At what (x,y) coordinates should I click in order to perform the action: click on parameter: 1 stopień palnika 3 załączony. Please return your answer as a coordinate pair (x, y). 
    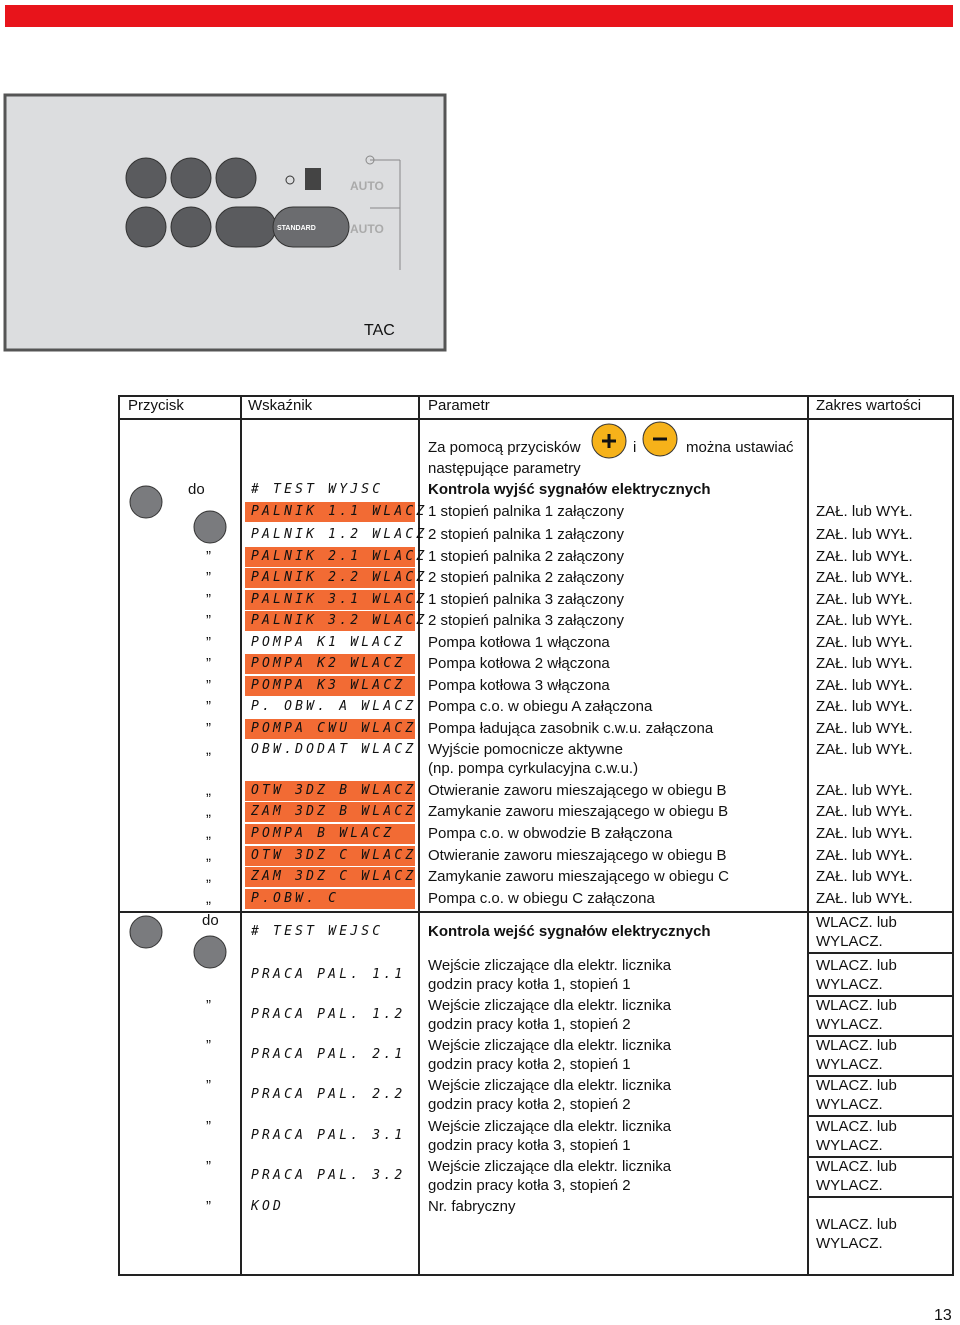
    Looking at the image, I should click on (526, 599).